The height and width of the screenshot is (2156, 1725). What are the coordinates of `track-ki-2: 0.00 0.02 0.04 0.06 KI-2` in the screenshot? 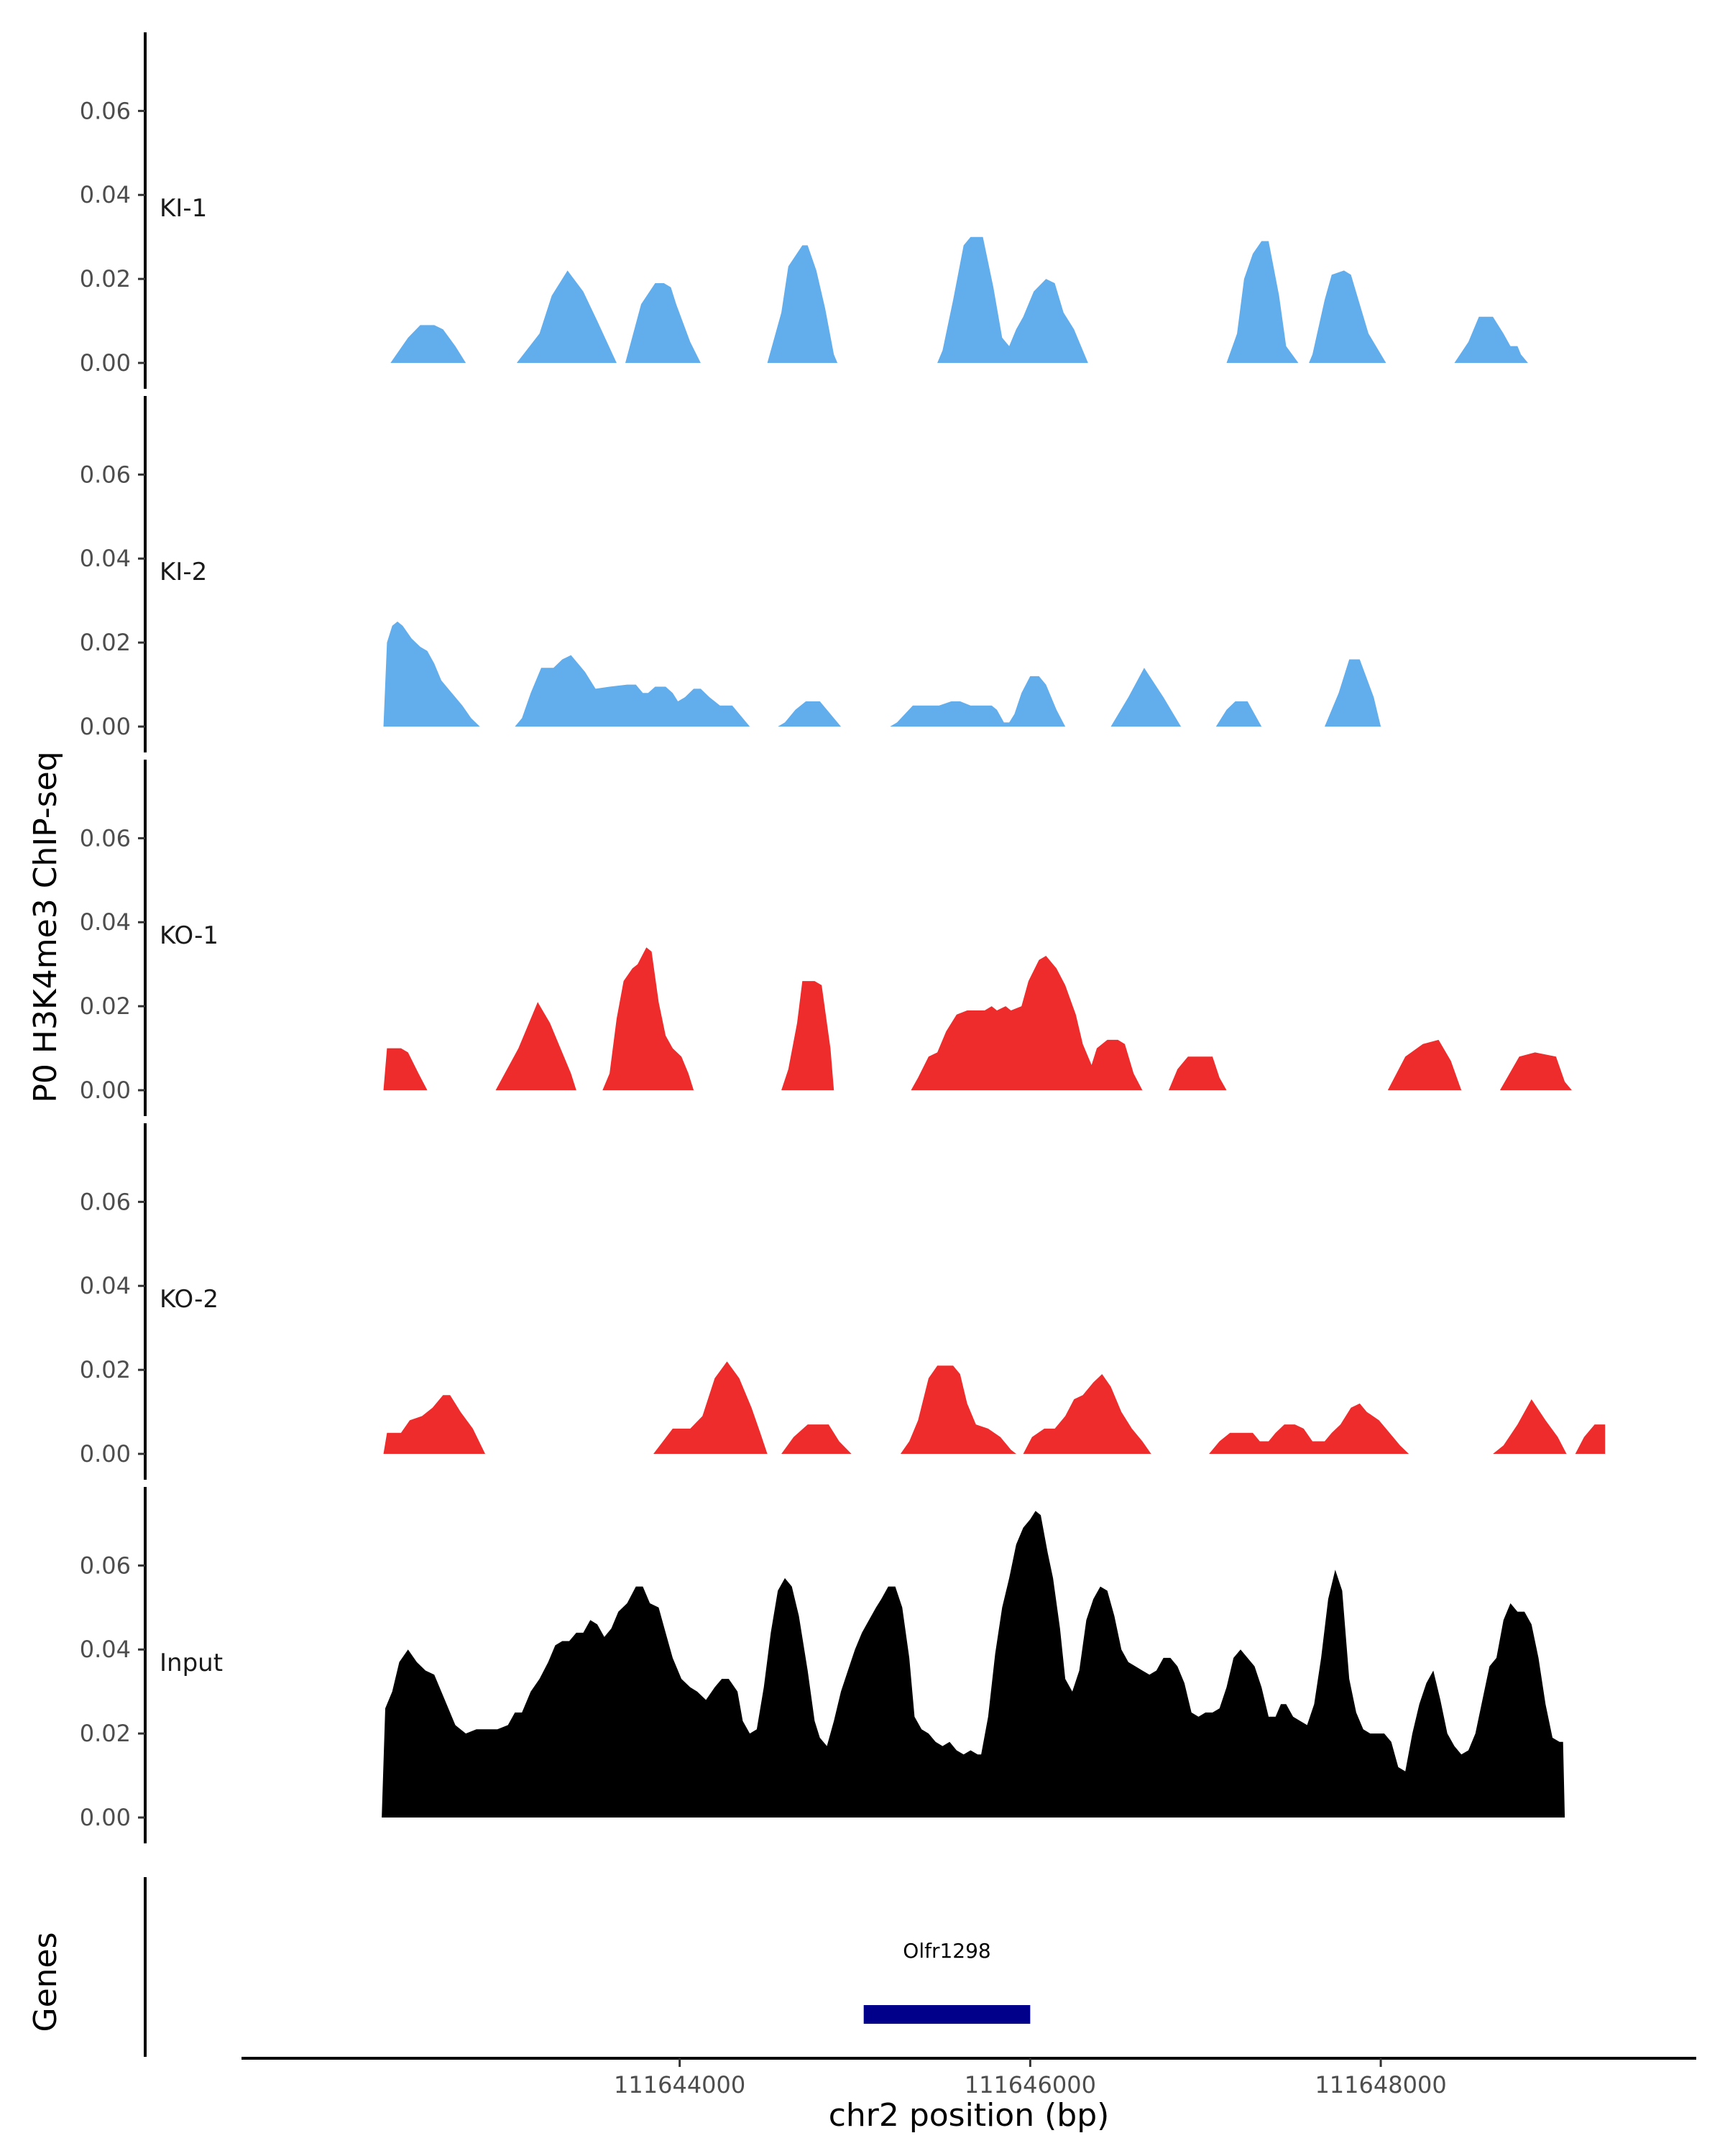 It's located at (732, 574).